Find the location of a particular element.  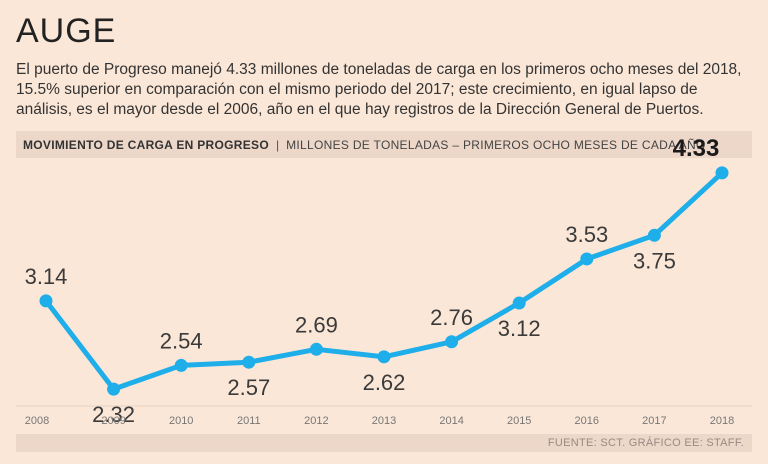

data-point-2014 is located at coordinates (452, 342).